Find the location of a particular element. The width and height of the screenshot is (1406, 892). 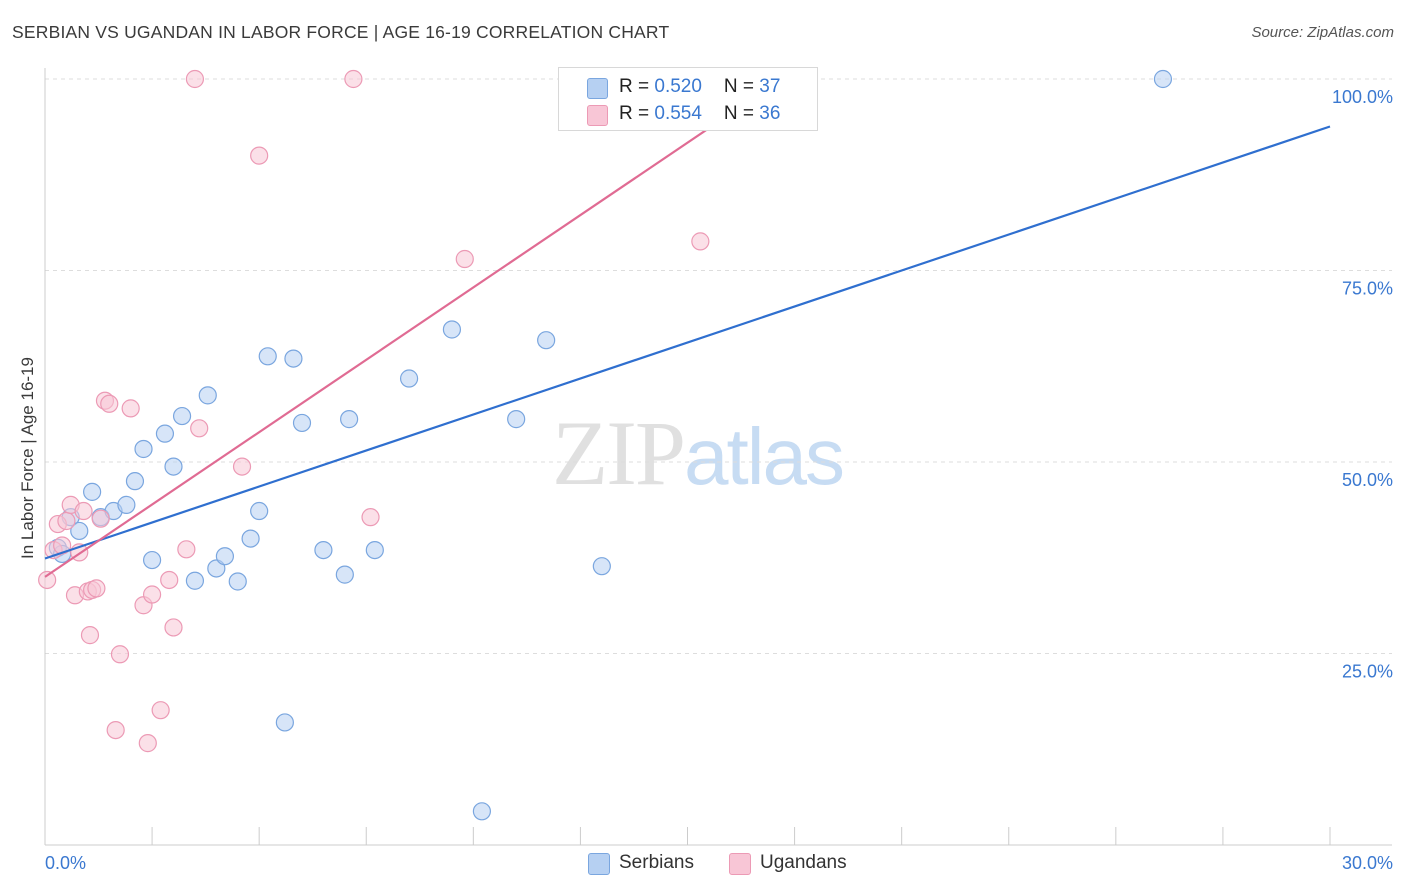

watermark-atlas: atlas is located at coordinates (764, 456).